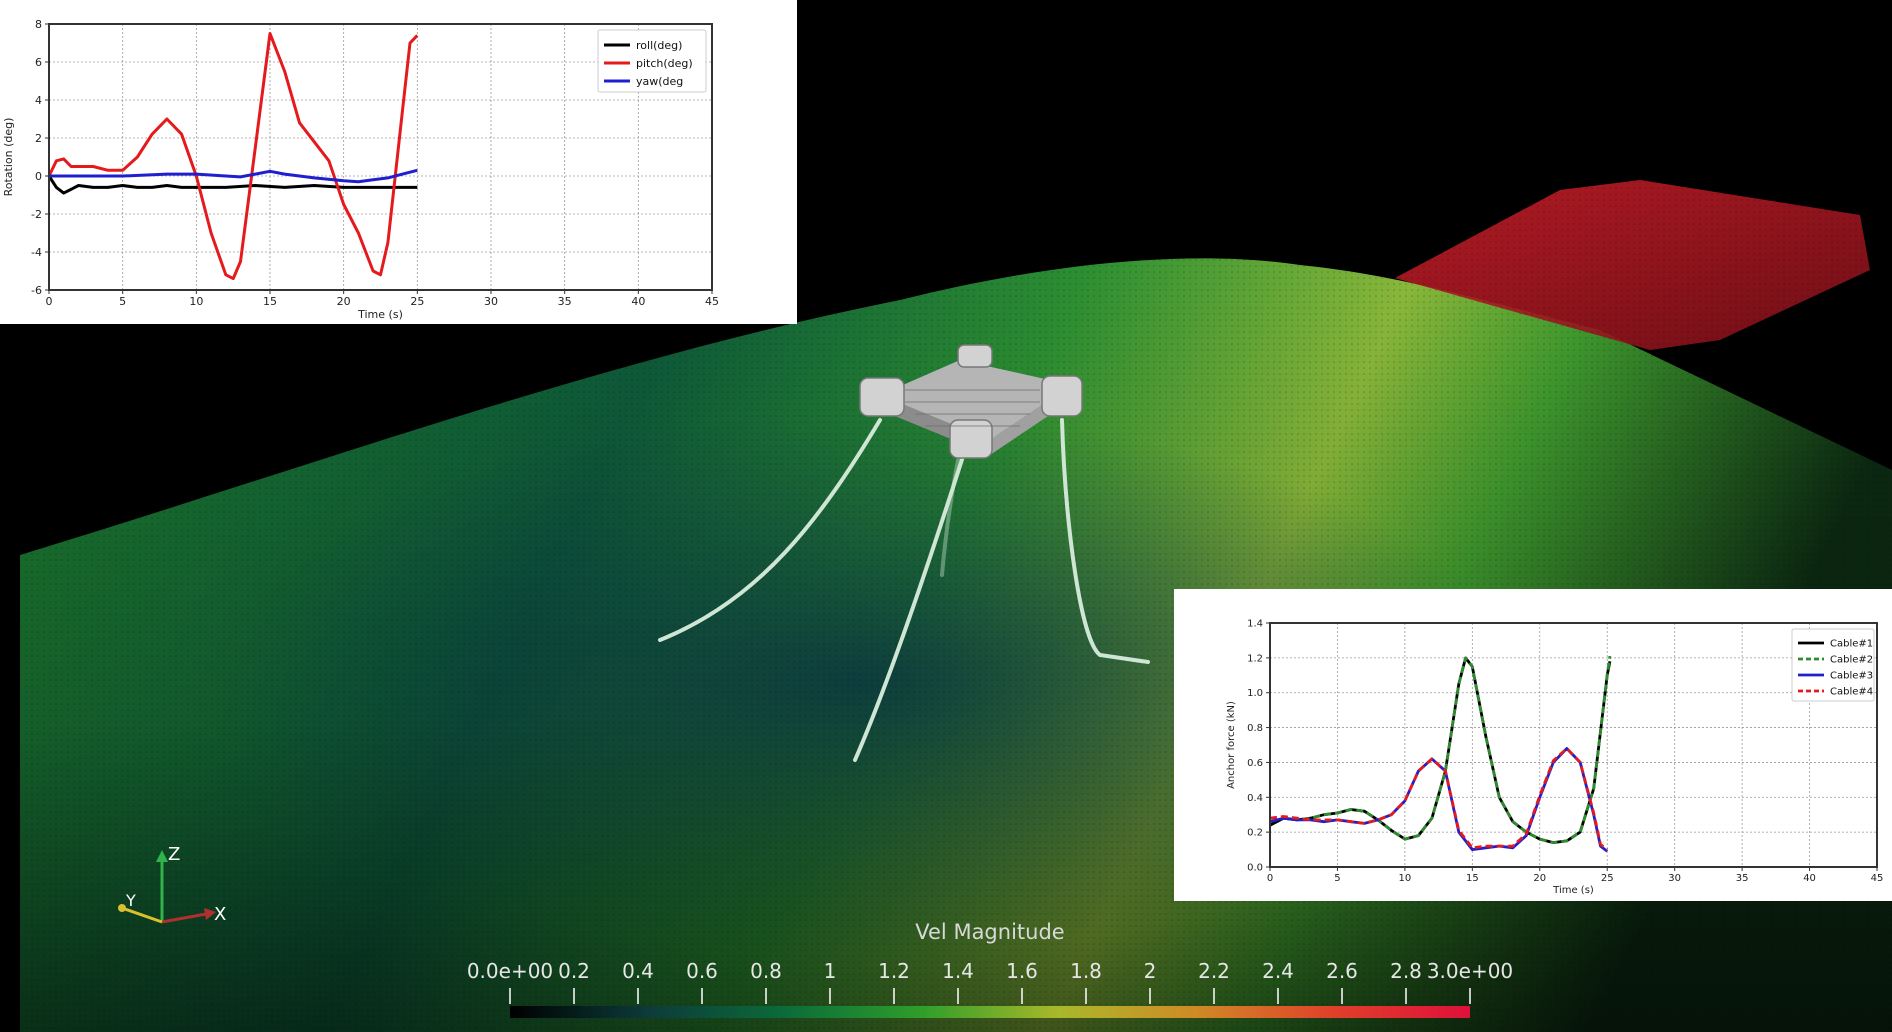 The image size is (1892, 1032). What do you see at coordinates (894, 971) in the screenshot?
I see `colorbar-tick-label: 1.2` at bounding box center [894, 971].